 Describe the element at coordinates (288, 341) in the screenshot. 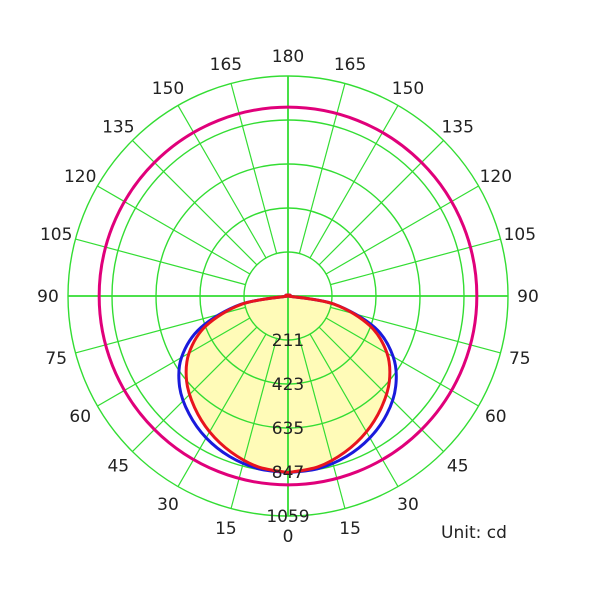

I see `radial-tick-label: 211` at that location.